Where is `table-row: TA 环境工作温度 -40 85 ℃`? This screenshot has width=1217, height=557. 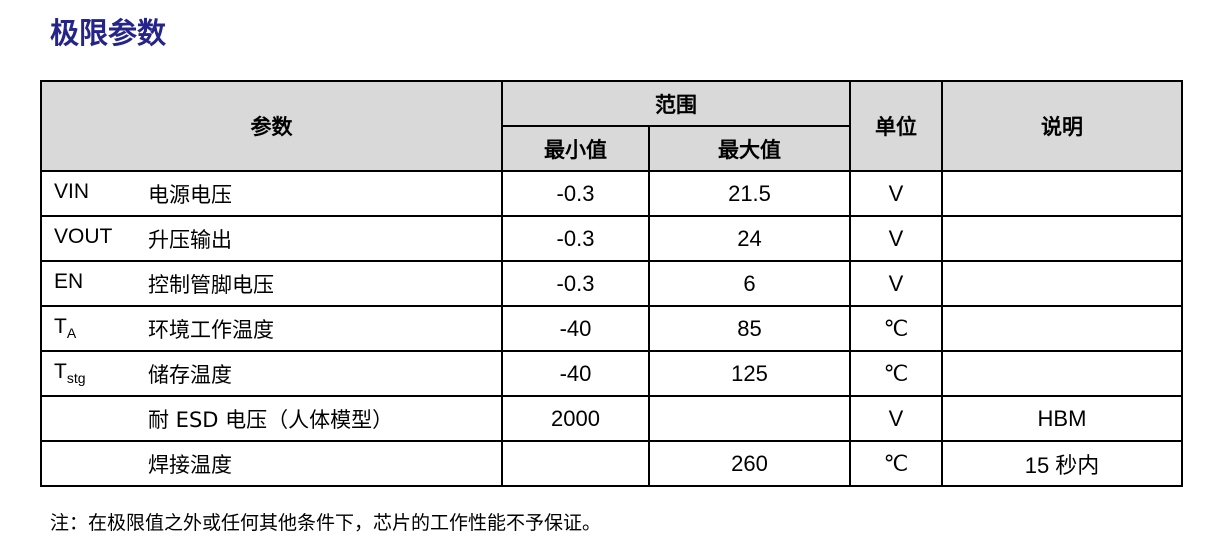 table-row: TA 环境工作温度 -40 85 ℃ is located at coordinates (611, 328).